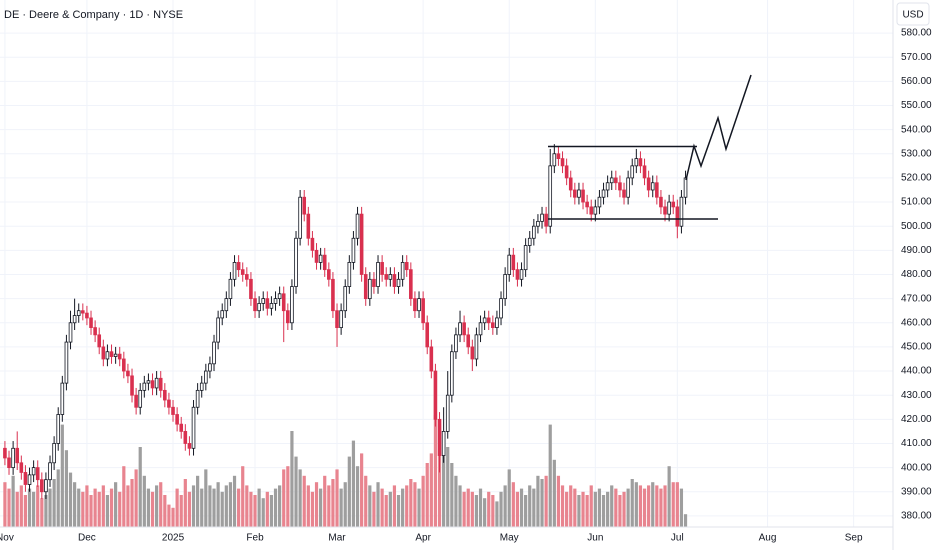 The width and height of the screenshot is (932, 550). Describe the element at coordinates (916, 178) in the screenshot. I see `y-tick-label: 520.00` at that location.